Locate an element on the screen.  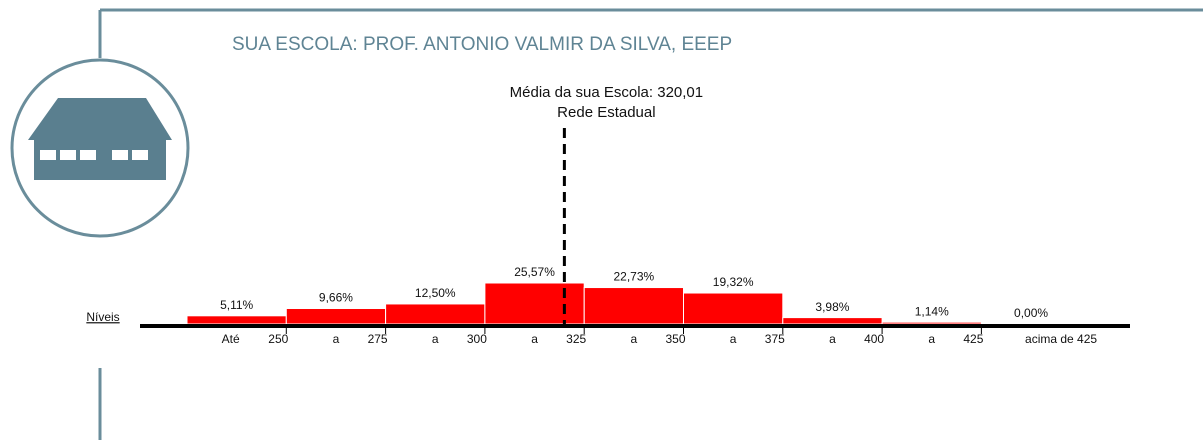
x-tick-label: 425 is located at coordinates (973, 339).